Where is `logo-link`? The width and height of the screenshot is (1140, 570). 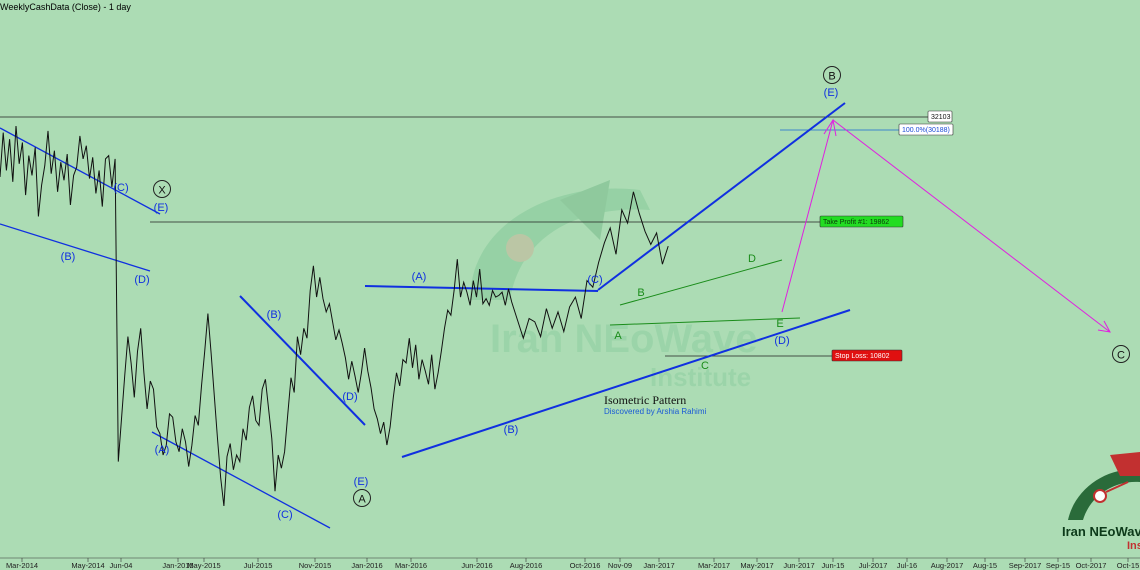 logo-link is located at coordinates (1117, 487).